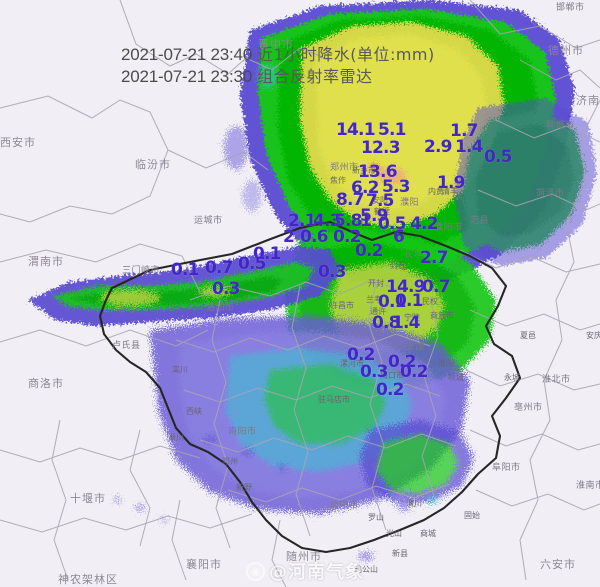 Image resolution: width=600 pixels, height=587 pixels. Describe the element at coordinates (560, 126) in the screenshot. I see `city-label: 聊城市` at that location.